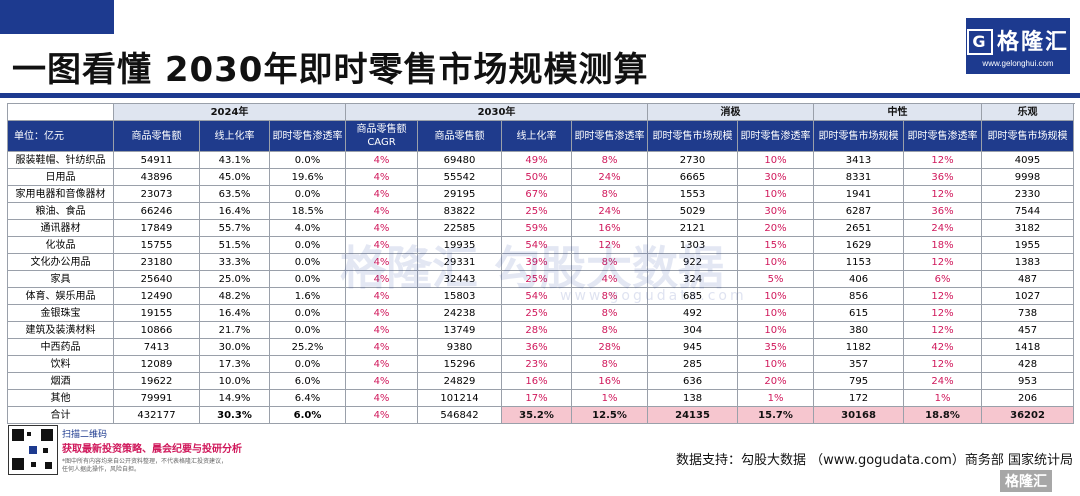 This screenshot has height=496, width=1080. What do you see at coordinates (609, 211) in the screenshot?
I see `table-cell: 24%` at bounding box center [609, 211].